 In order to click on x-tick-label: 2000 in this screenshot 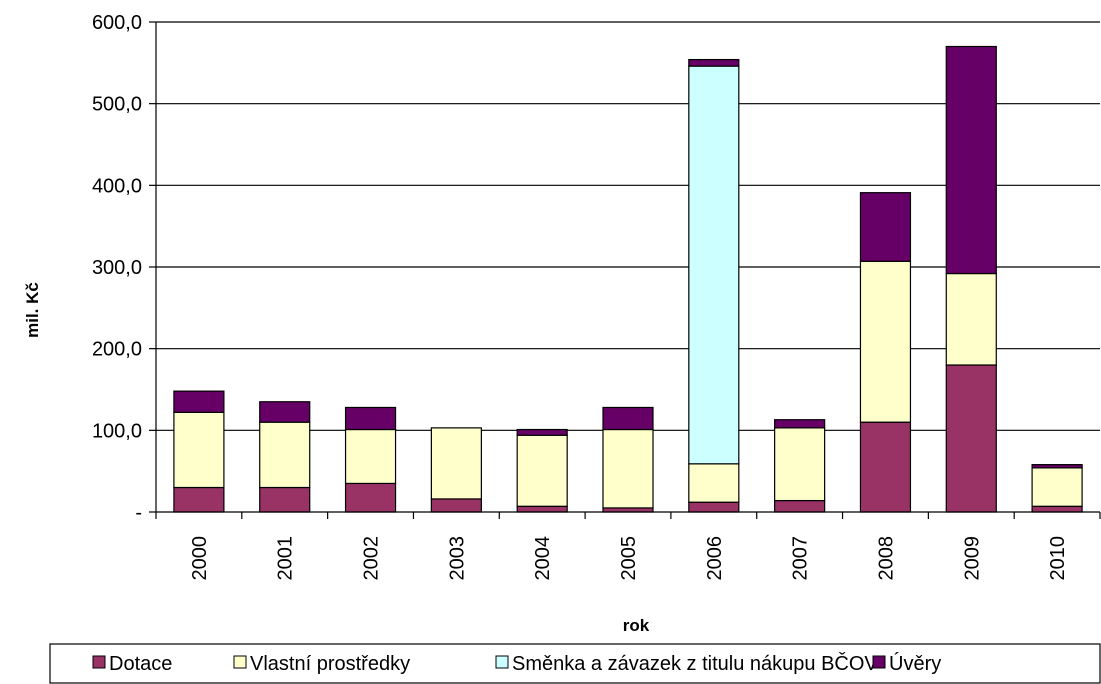, I will do `click(200, 558)`.